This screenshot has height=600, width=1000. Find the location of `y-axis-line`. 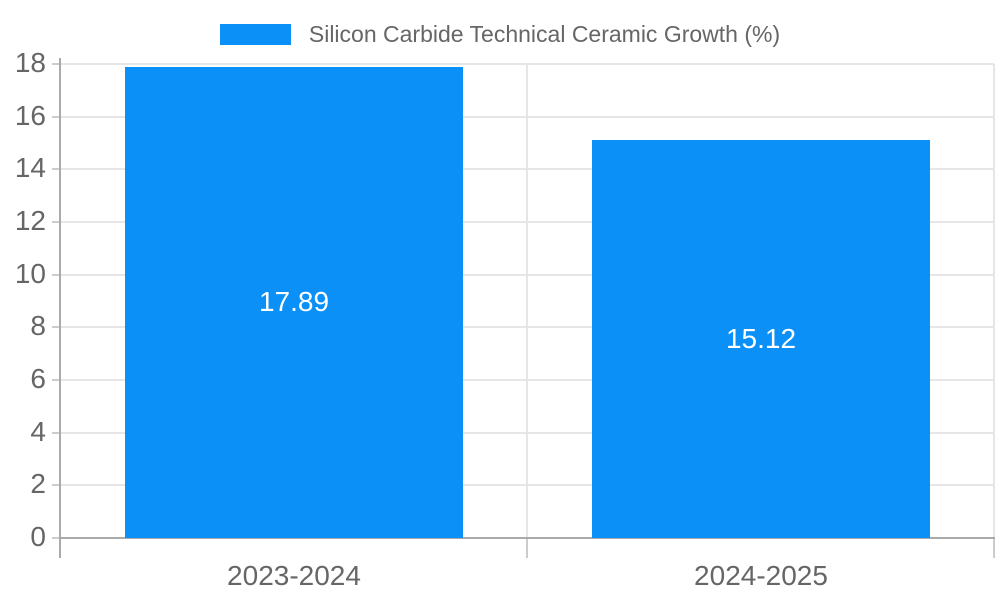

y-axis-line is located at coordinates (60, 308).